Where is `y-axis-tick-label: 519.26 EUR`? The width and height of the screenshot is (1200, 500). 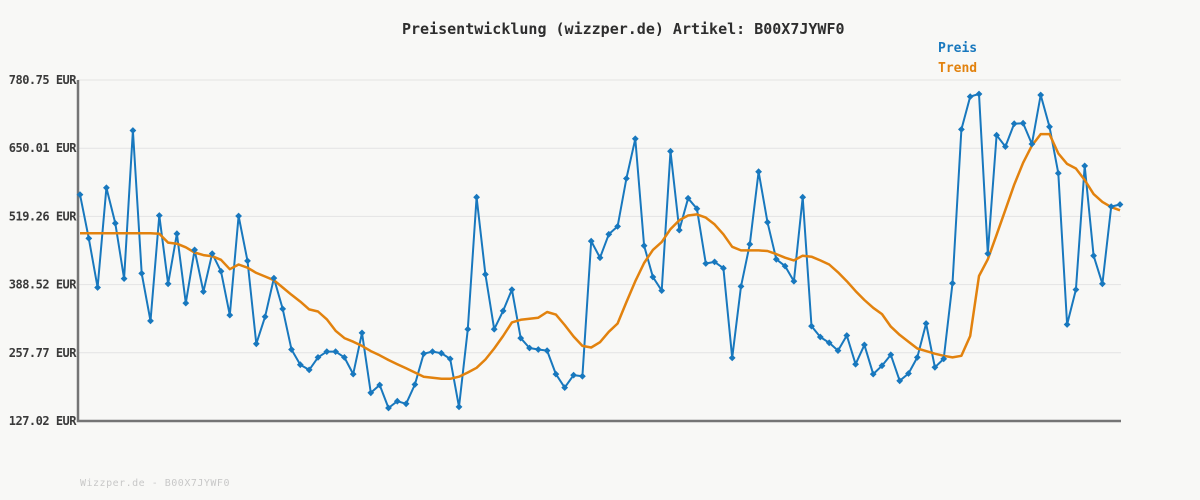
y-axis-tick-label: 519.26 EUR is located at coordinates (43, 216).